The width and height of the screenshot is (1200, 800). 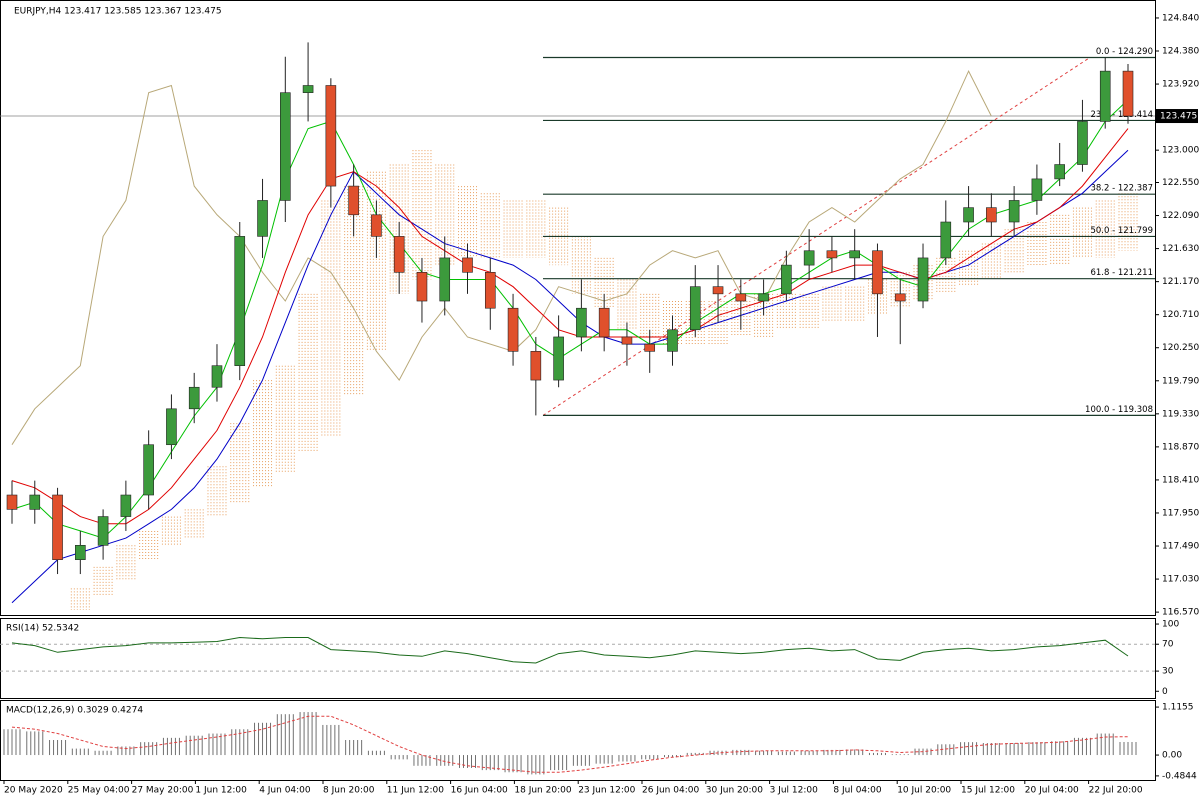 I want to click on x-tick-label: 25 May 04:00, so click(x=99, y=791).